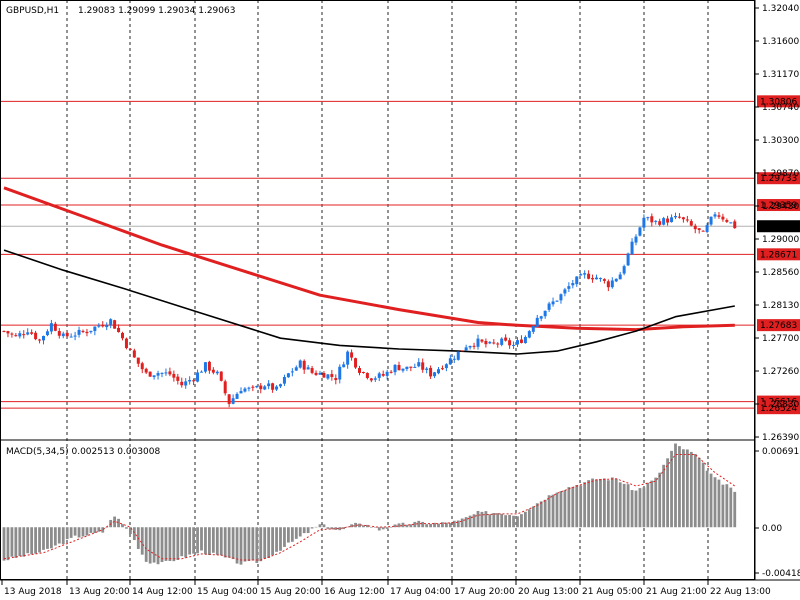 This screenshot has height=600, width=800. Describe the element at coordinates (780, 9) in the screenshot. I see `price-tick-label: 1.32040` at that location.